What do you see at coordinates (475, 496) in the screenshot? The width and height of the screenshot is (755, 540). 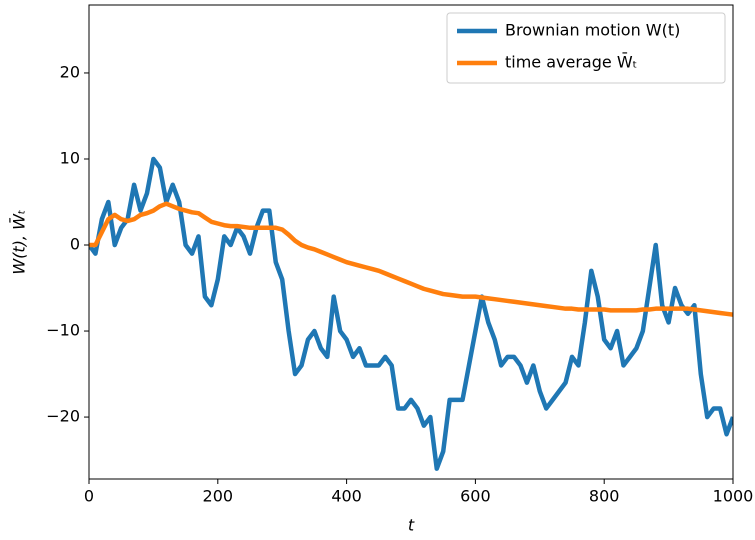 I see `x-tick-label: 600` at bounding box center [475, 496].